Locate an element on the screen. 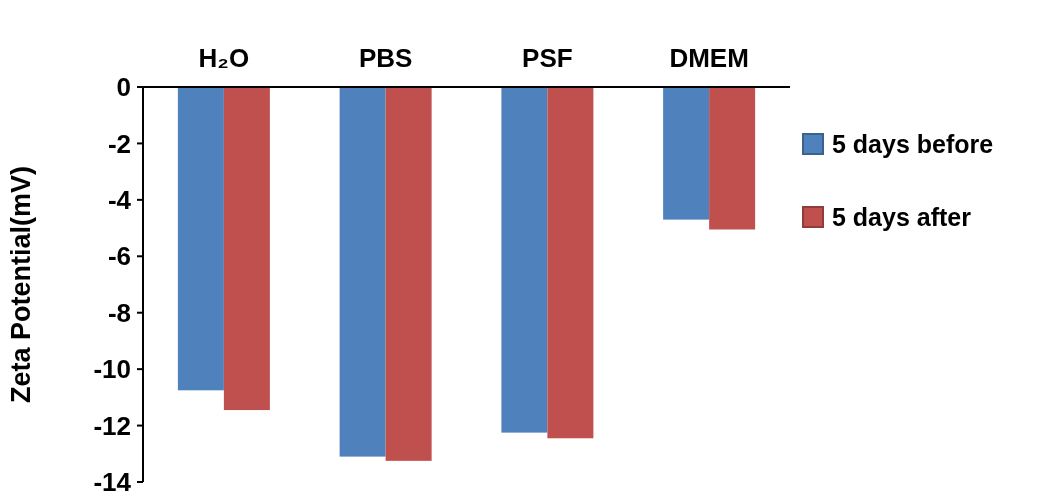 The image size is (1059, 495). y-tick-label: 0 is located at coordinates (123, 87).